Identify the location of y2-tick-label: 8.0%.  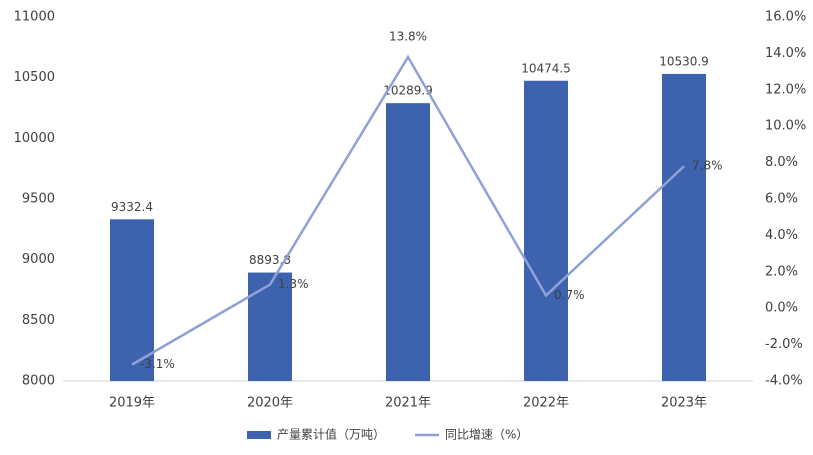
(781, 162).